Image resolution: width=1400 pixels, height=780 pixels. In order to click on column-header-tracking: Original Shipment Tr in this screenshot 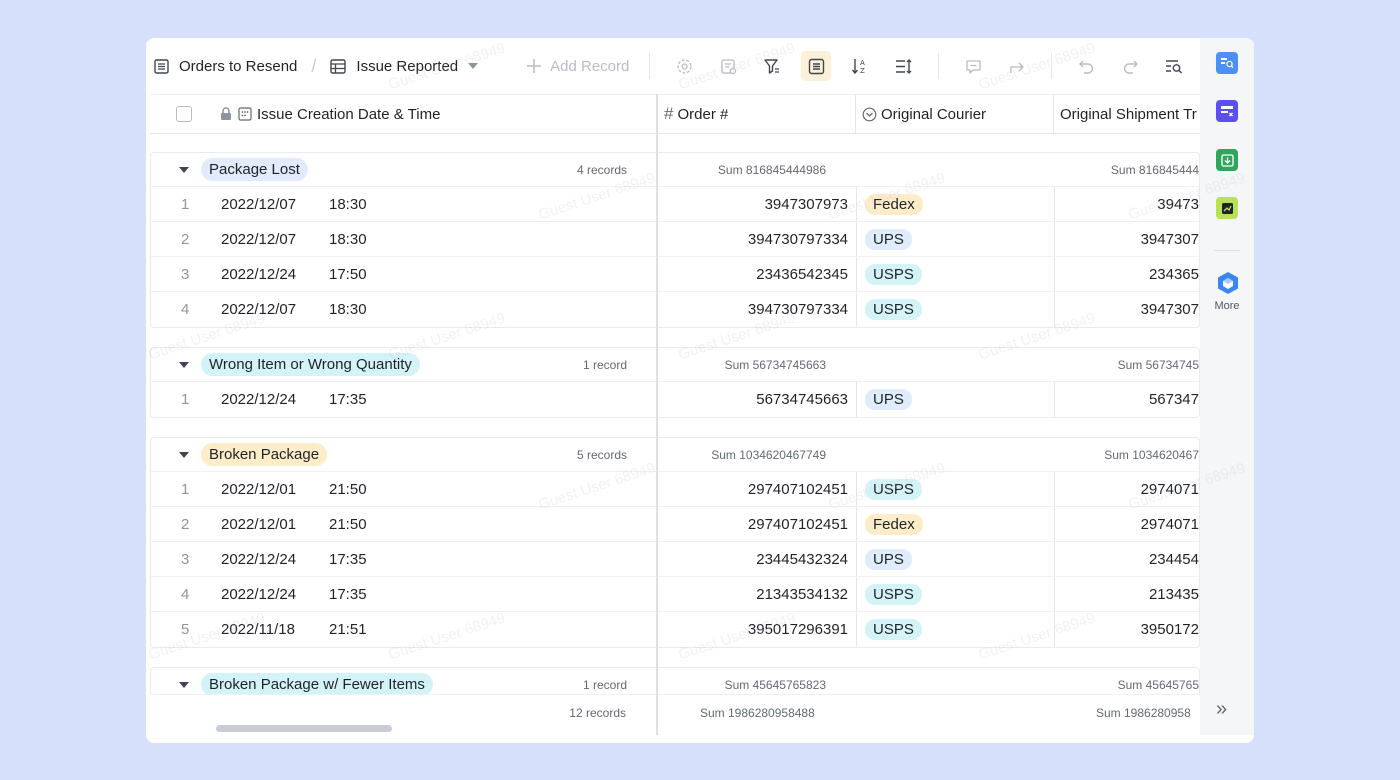, I will do `click(1128, 114)`.